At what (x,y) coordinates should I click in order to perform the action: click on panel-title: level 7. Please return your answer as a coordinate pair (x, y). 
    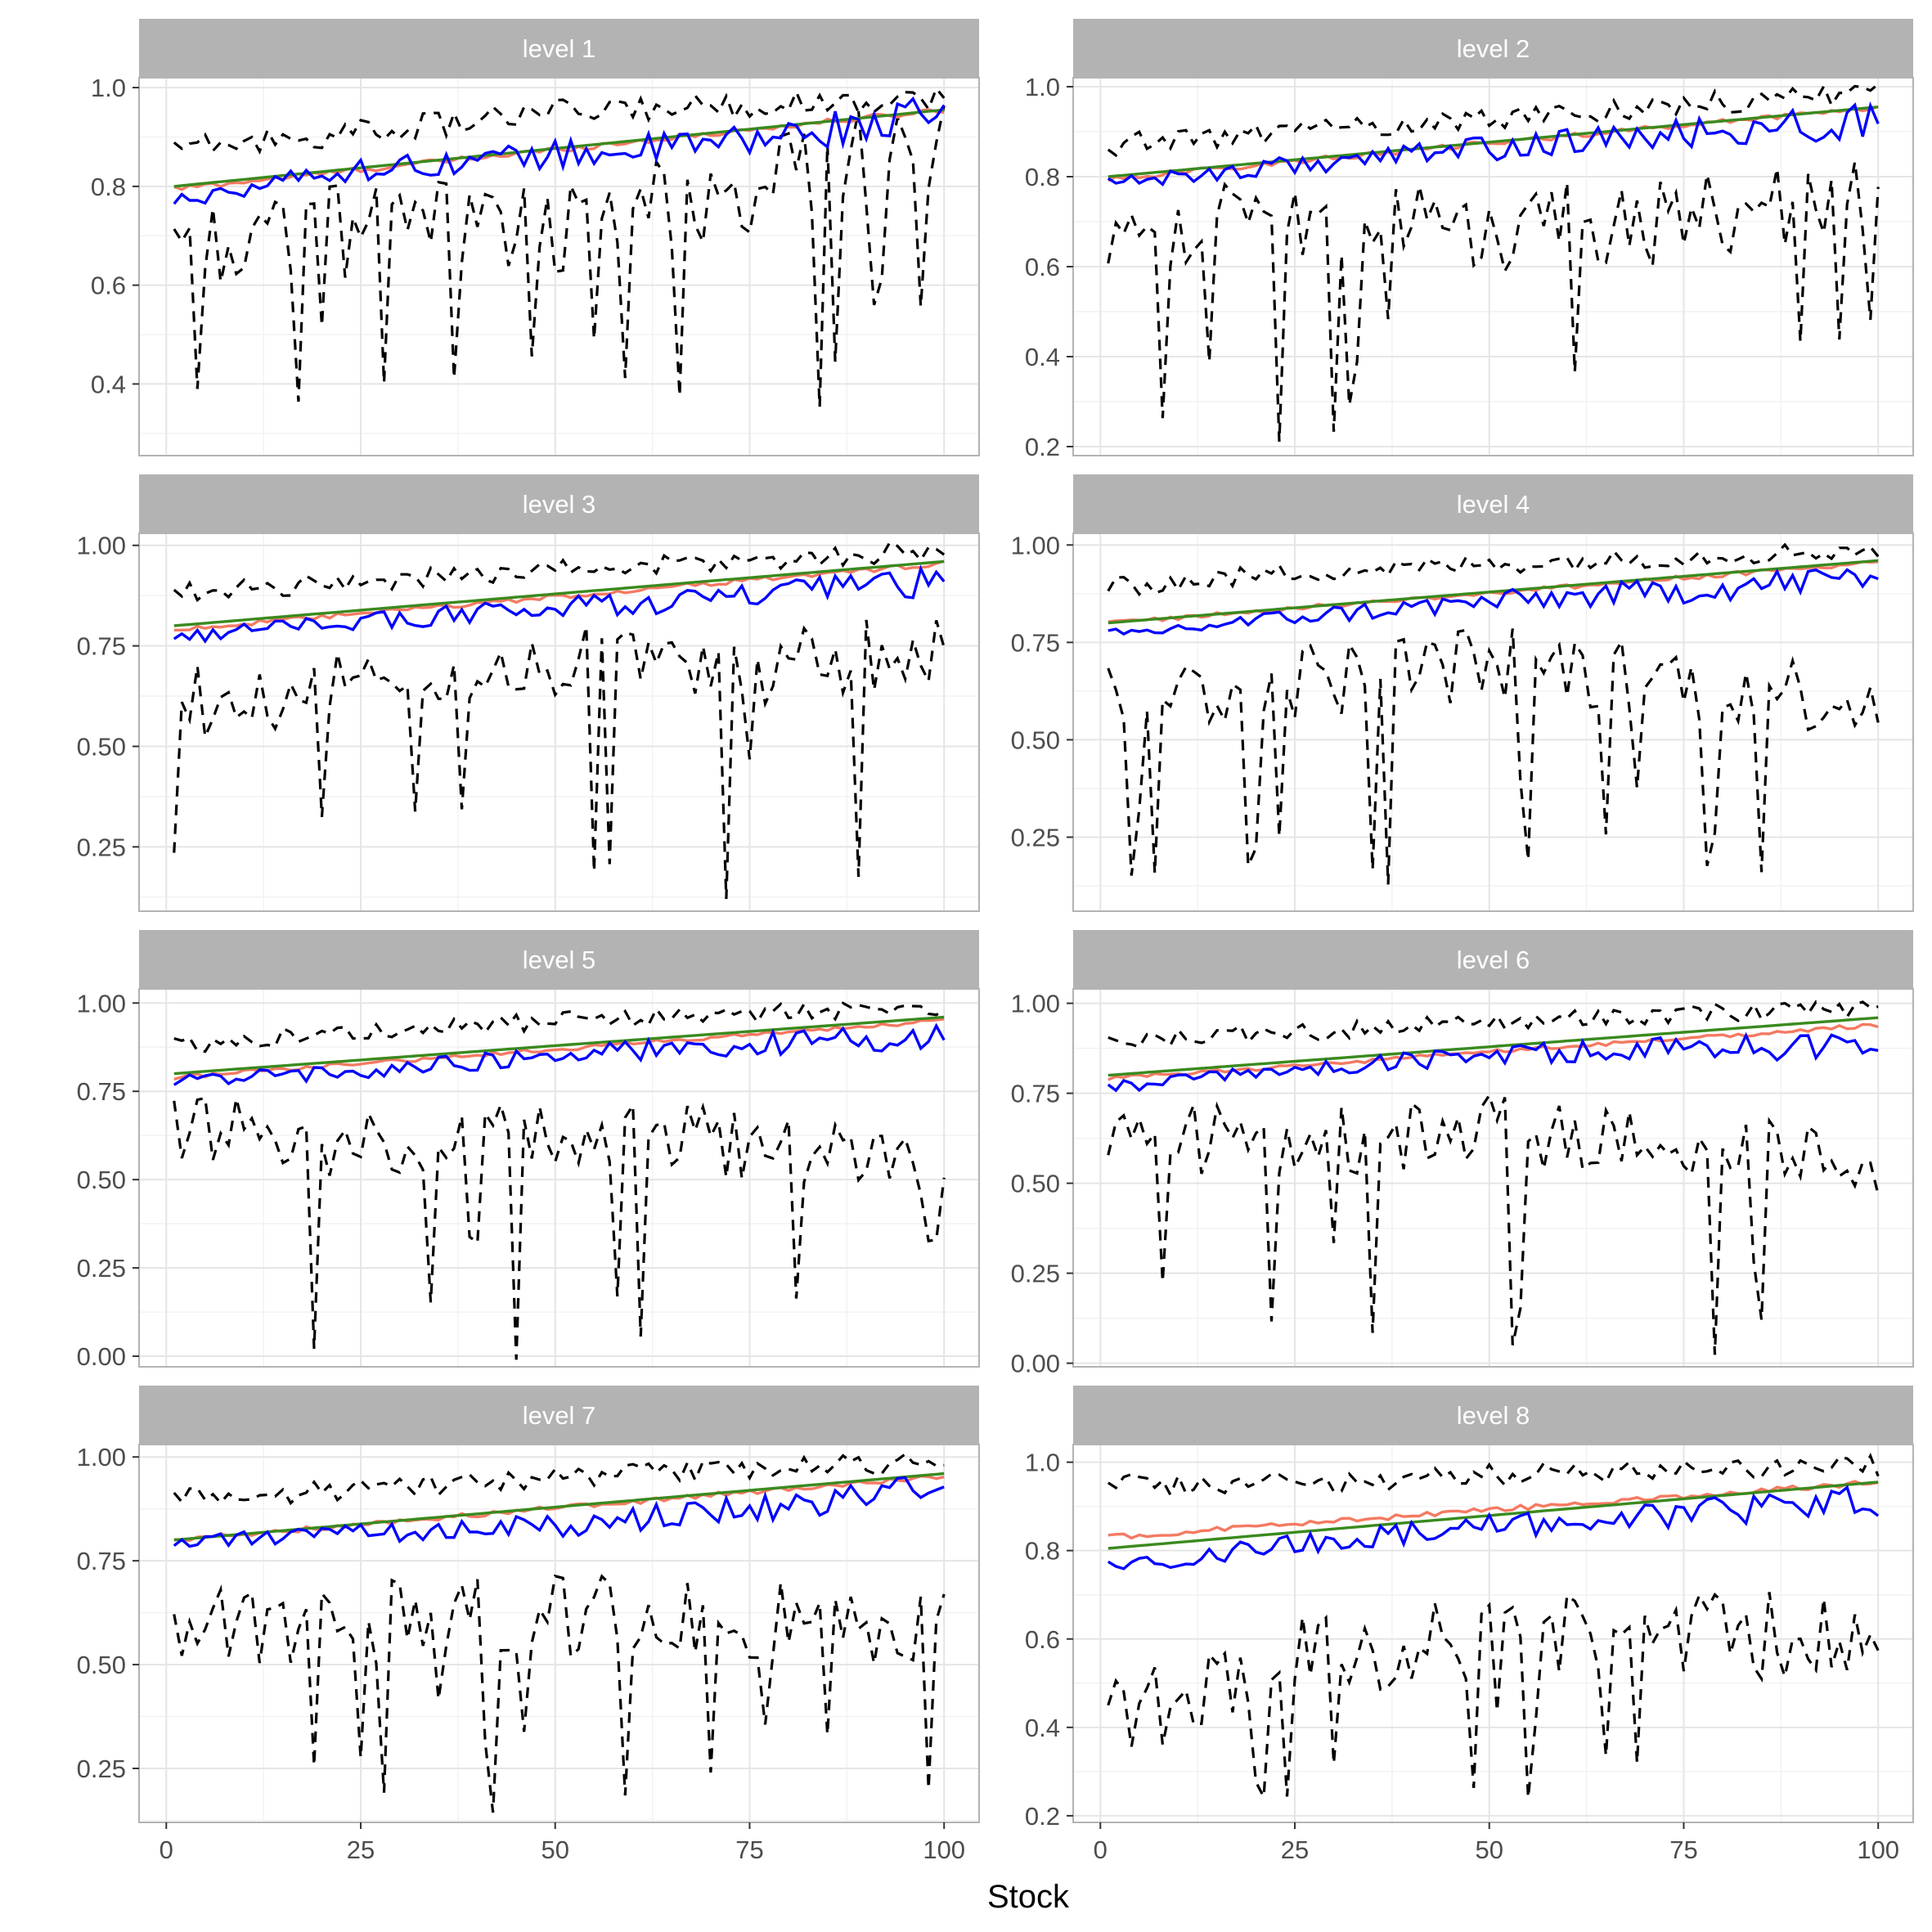
    Looking at the image, I should click on (559, 1415).